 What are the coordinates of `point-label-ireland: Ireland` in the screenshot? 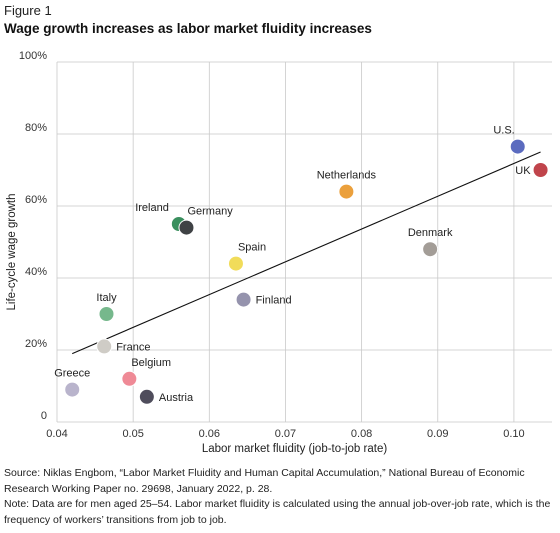 It's located at (152, 208).